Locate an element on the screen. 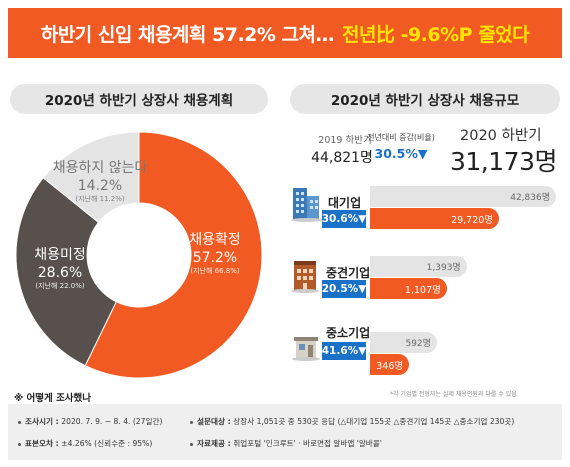 Image resolution: width=570 pixels, height=467 pixels. donut-slice-not-hiring is located at coordinates (91, 177).